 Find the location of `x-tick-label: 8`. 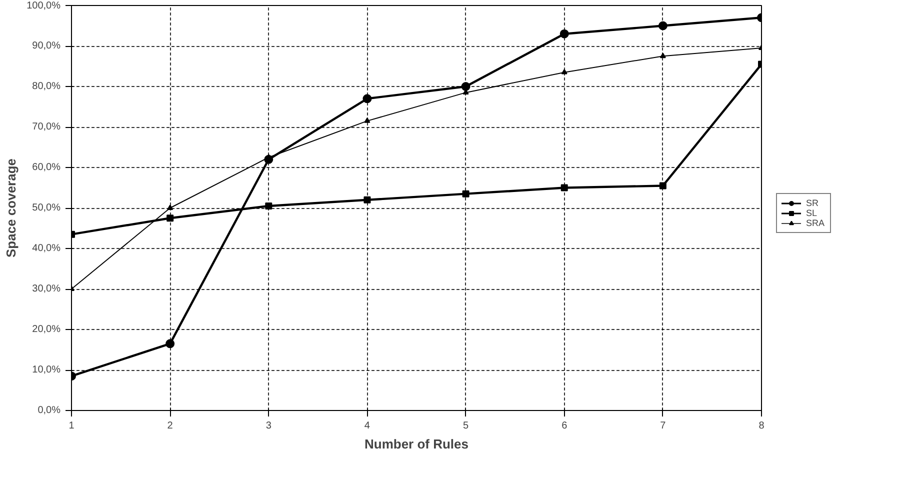

x-tick-label: 8 is located at coordinates (761, 426).